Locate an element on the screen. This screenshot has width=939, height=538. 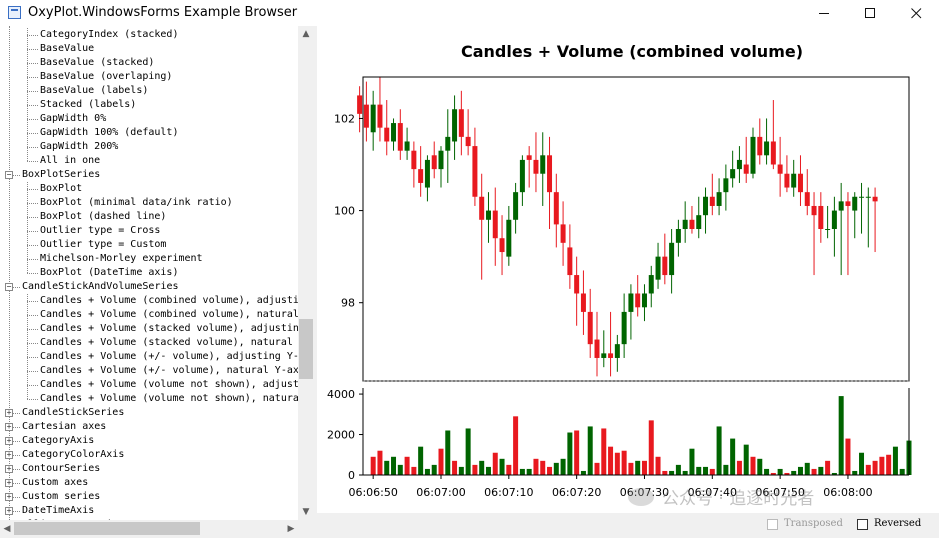
tree-vertical-scrollbar: ▲ ▼ is located at coordinates (306, 273).